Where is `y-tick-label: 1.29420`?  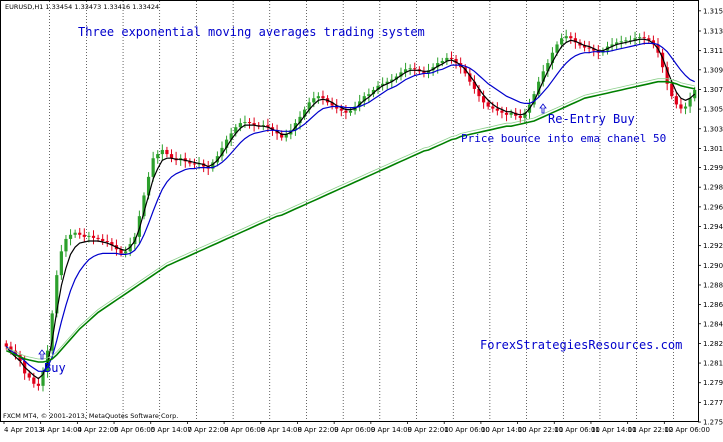
y-tick-label: 1.29420 is located at coordinates (713, 227).